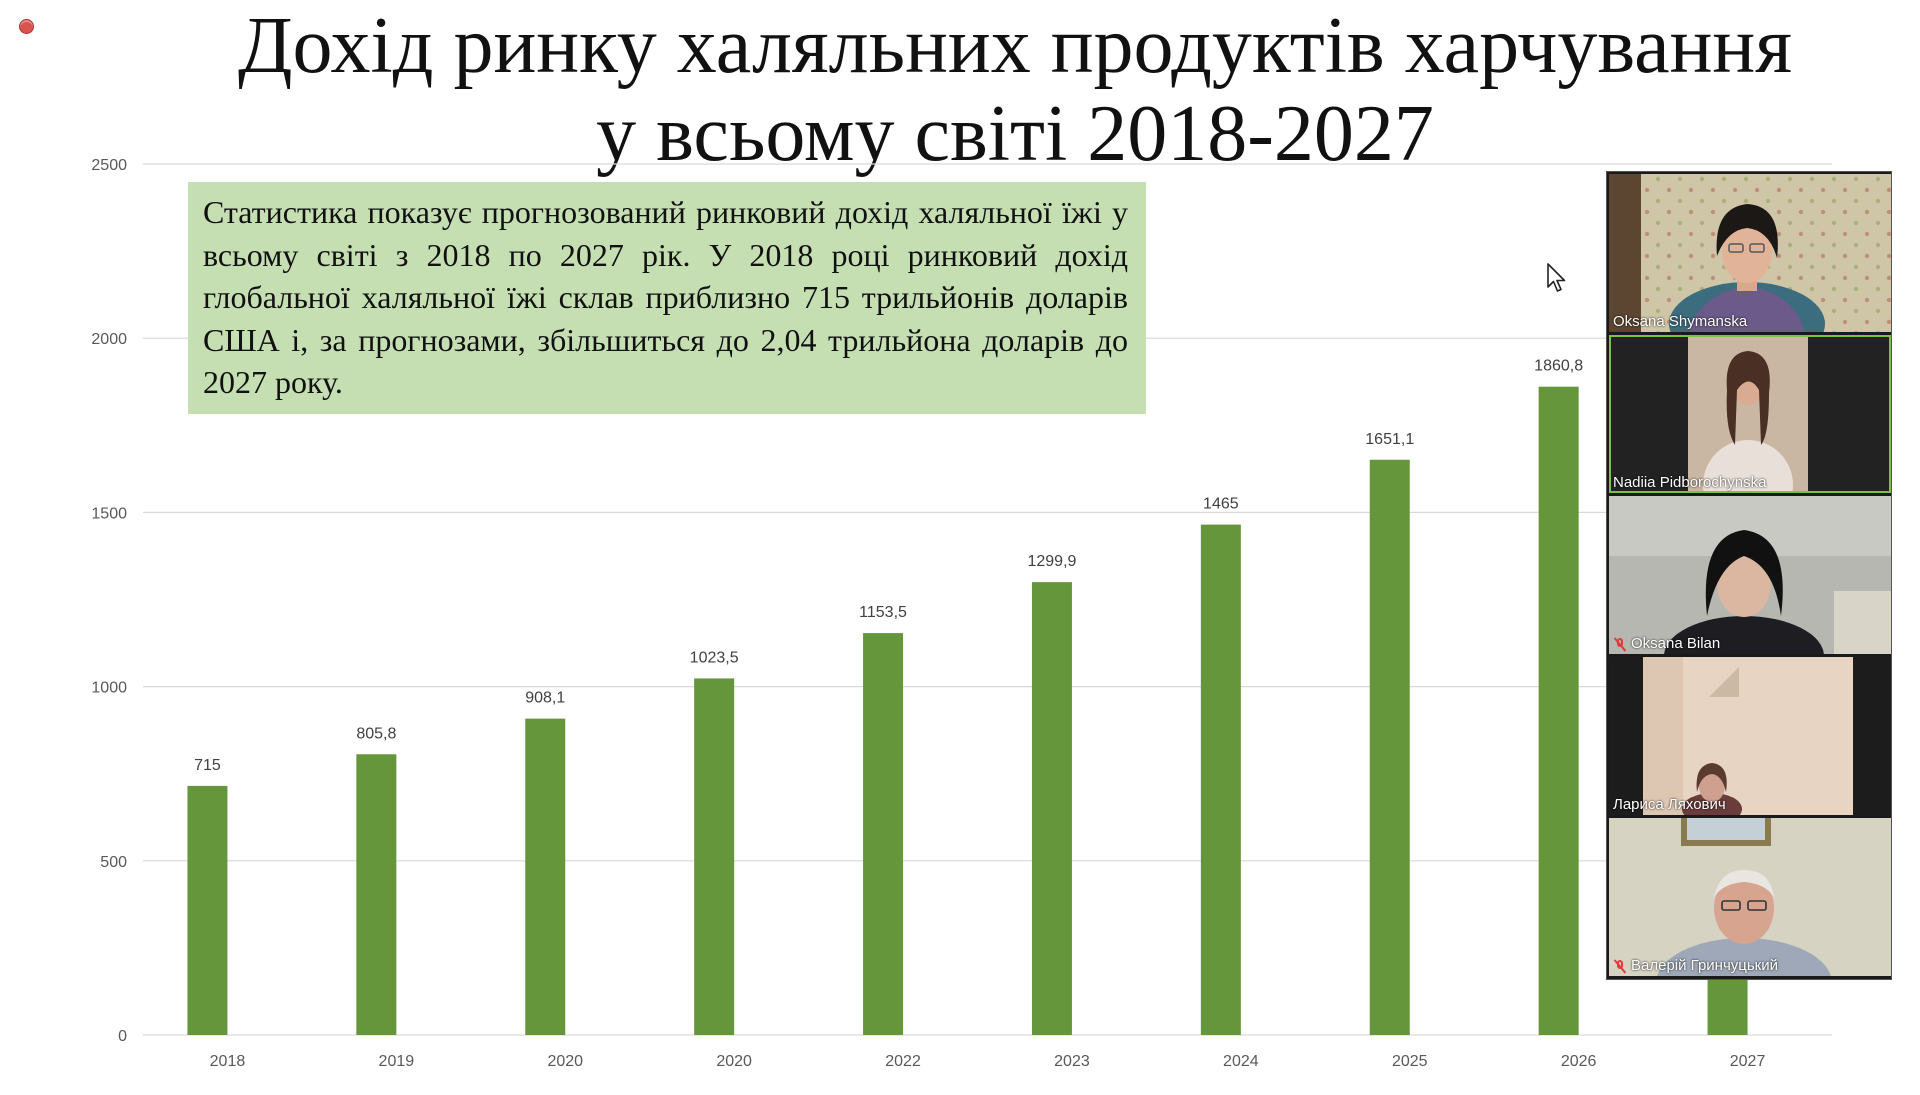 The width and height of the screenshot is (1920, 1095). I want to click on participant-tile-active: Nadiia Pidborochynska, so click(1750, 414).